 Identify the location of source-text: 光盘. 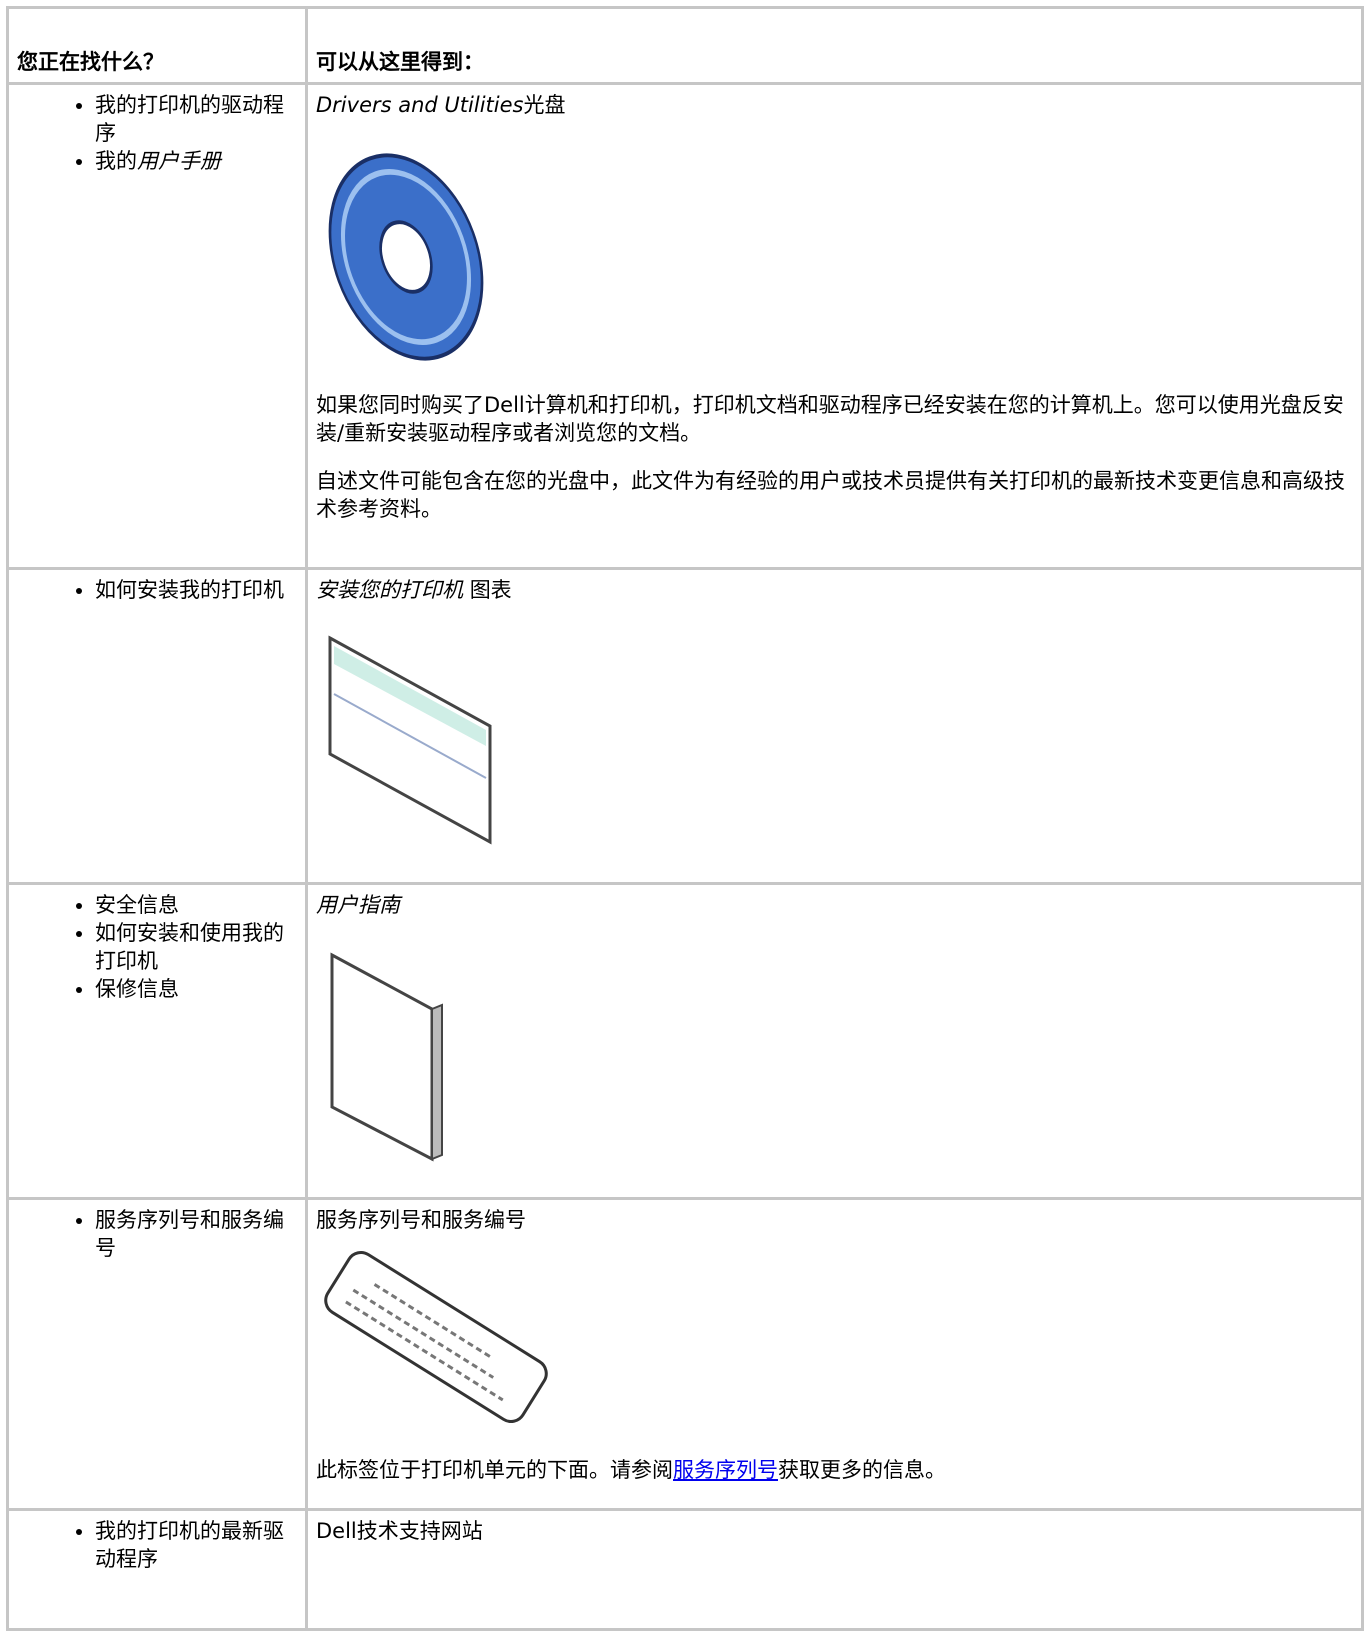
(544, 105).